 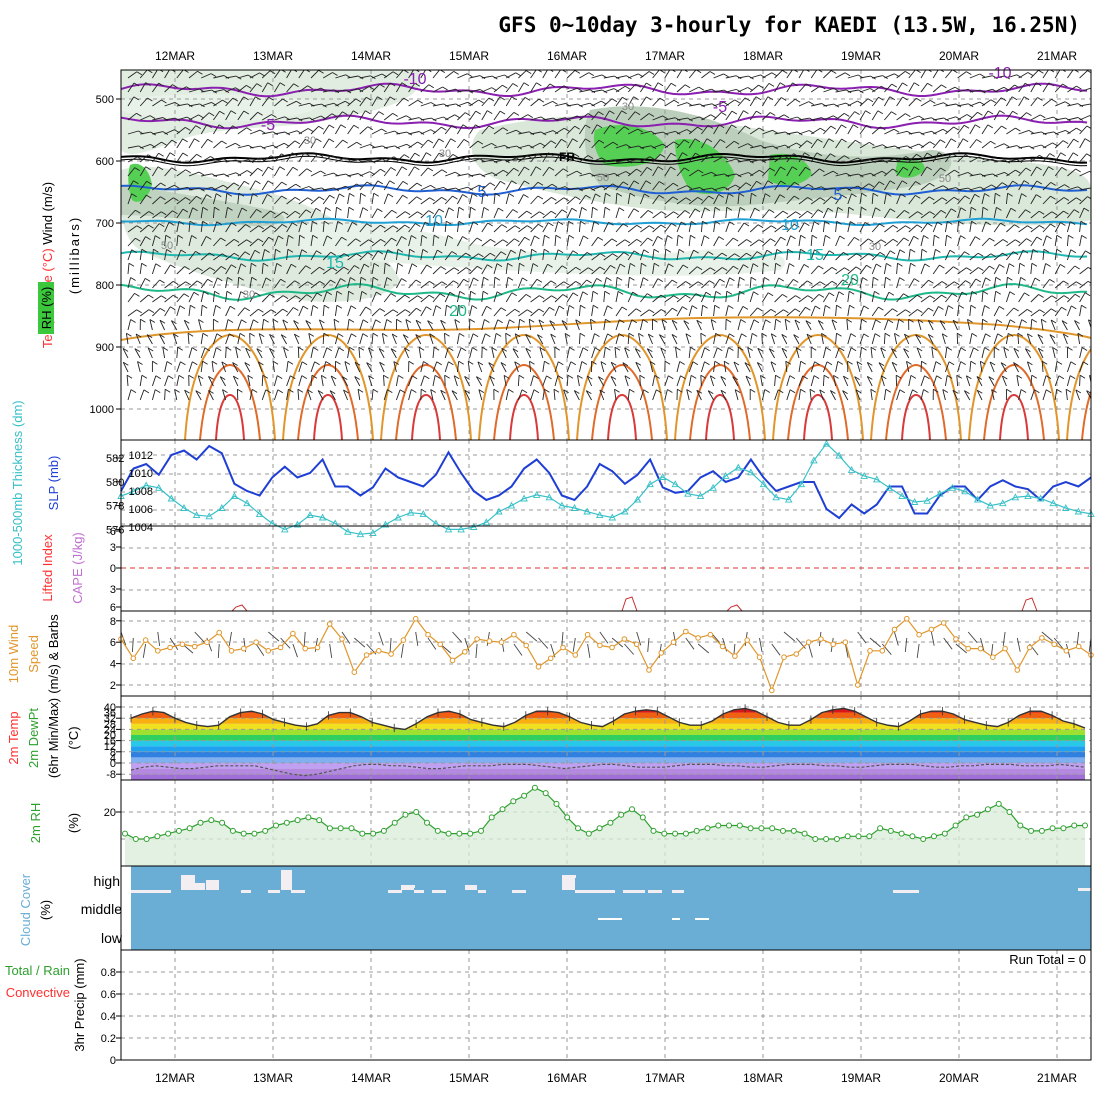 What do you see at coordinates (17, 482) in the screenshot?
I see `thickness-label: 1000-500mb Thickness (dm)` at bounding box center [17, 482].